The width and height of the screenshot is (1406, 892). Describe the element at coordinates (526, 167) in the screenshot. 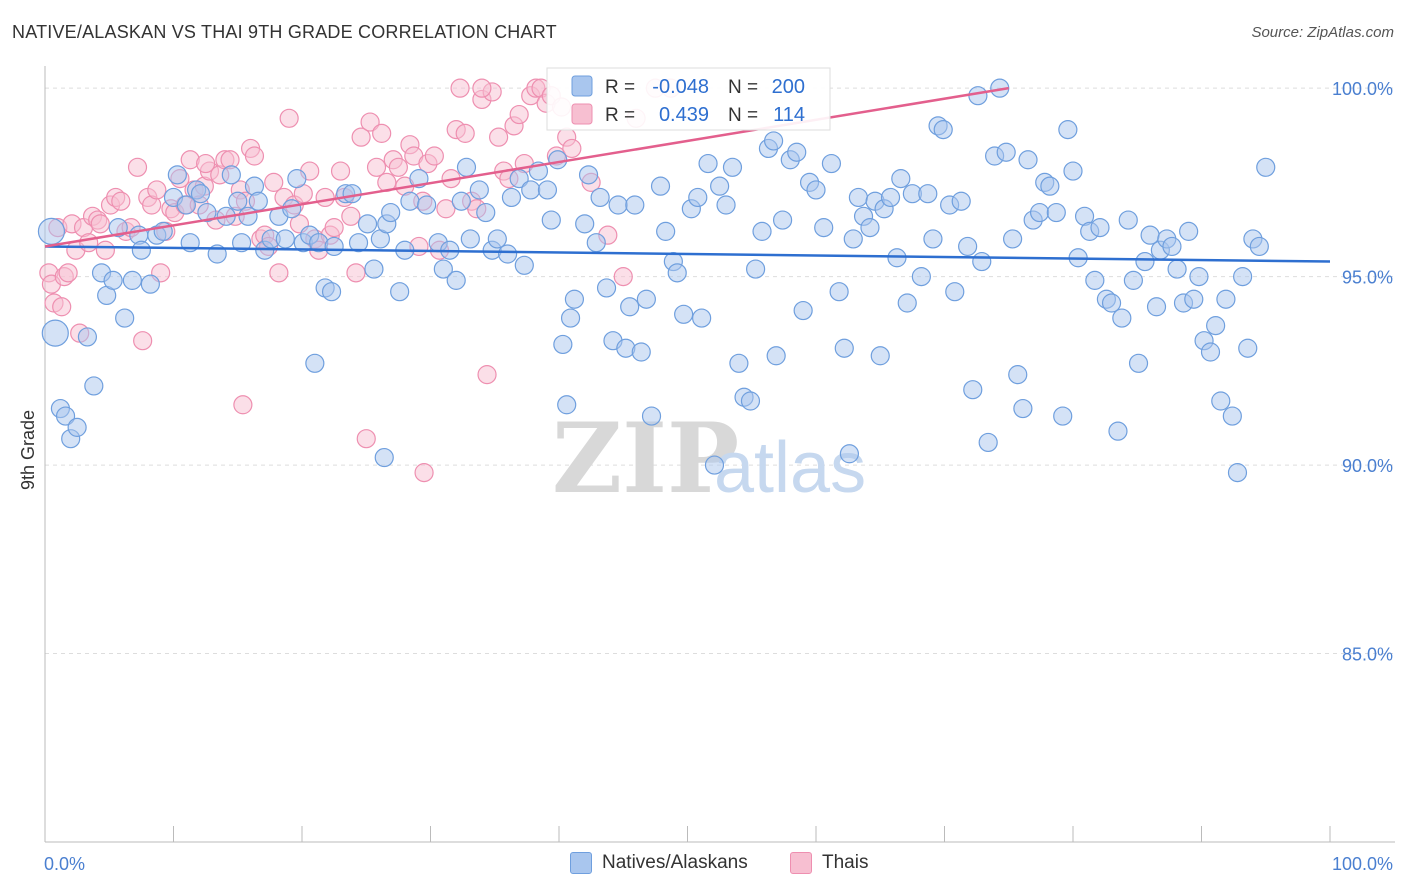

I see `thais-trend-line` at that location.